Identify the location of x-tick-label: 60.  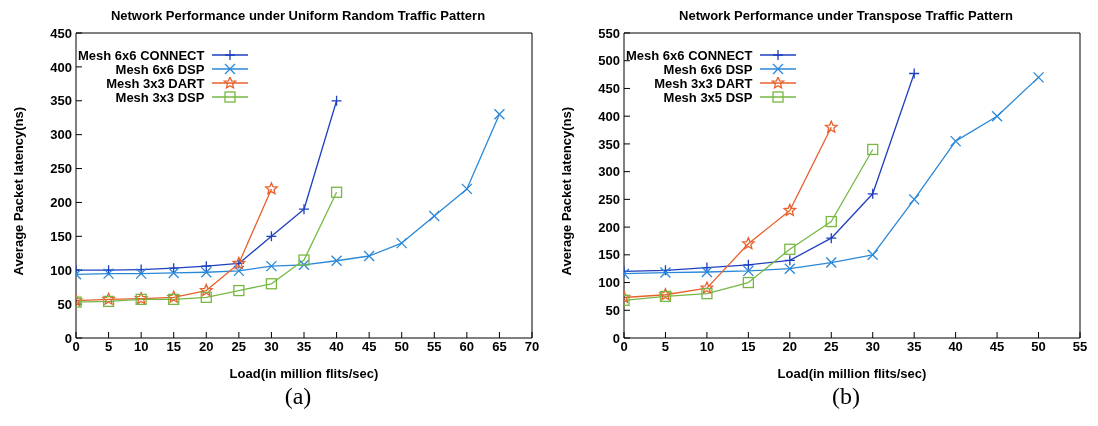
(467, 347).